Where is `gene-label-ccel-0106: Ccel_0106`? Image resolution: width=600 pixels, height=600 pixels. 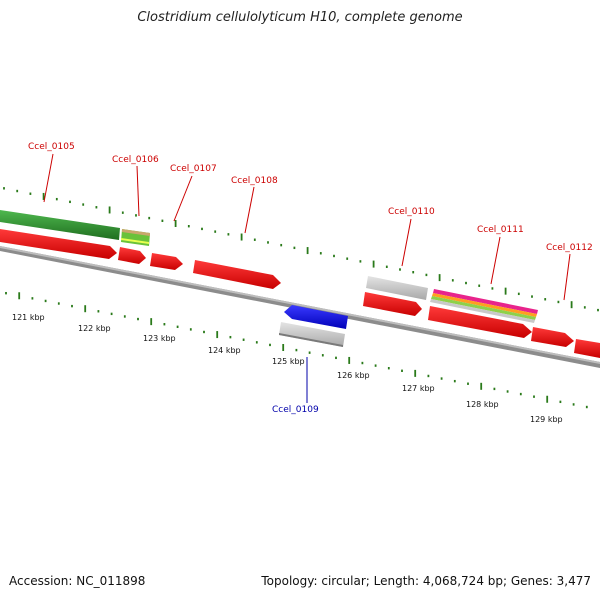 gene-label-ccel-0106: Ccel_0106 is located at coordinates (135, 160).